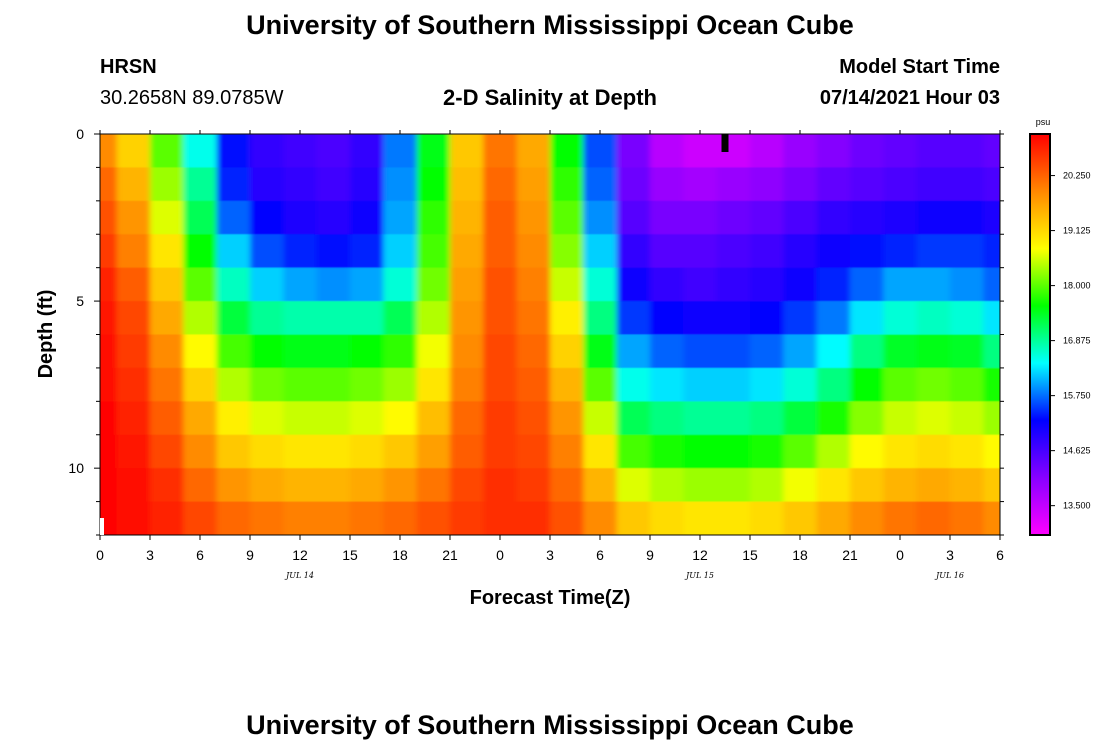 Image resolution: width=1100 pixels, height=750 pixels. I want to click on colorbar-label: 20.250, so click(1077, 176).